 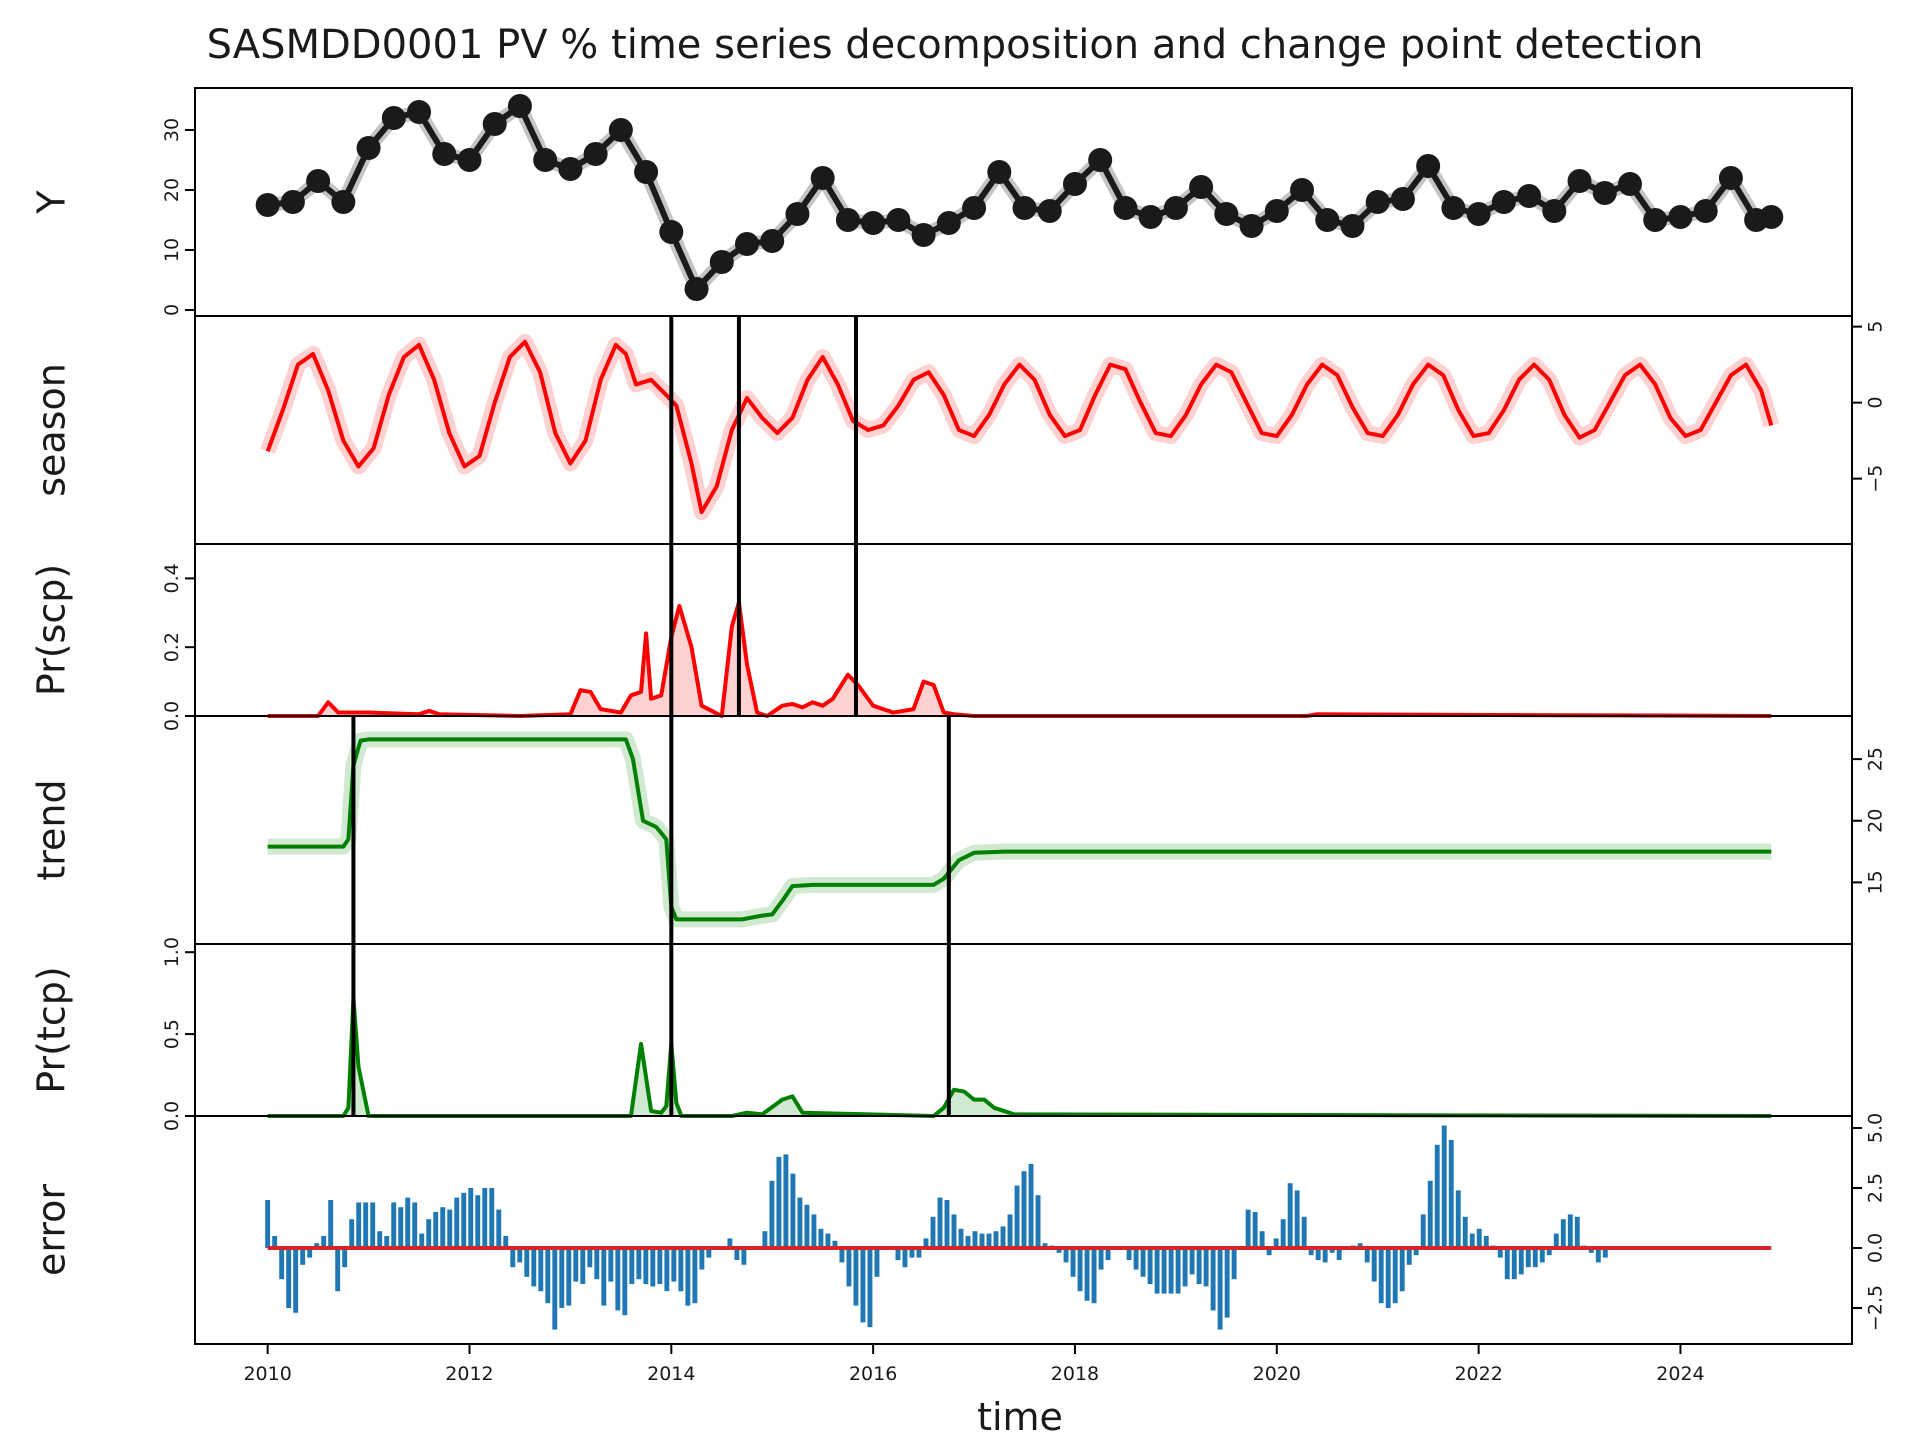 I want to click on panel-4: Pr(tcp) 0.0 0.5 1.0, so click(x=941, y=1034).